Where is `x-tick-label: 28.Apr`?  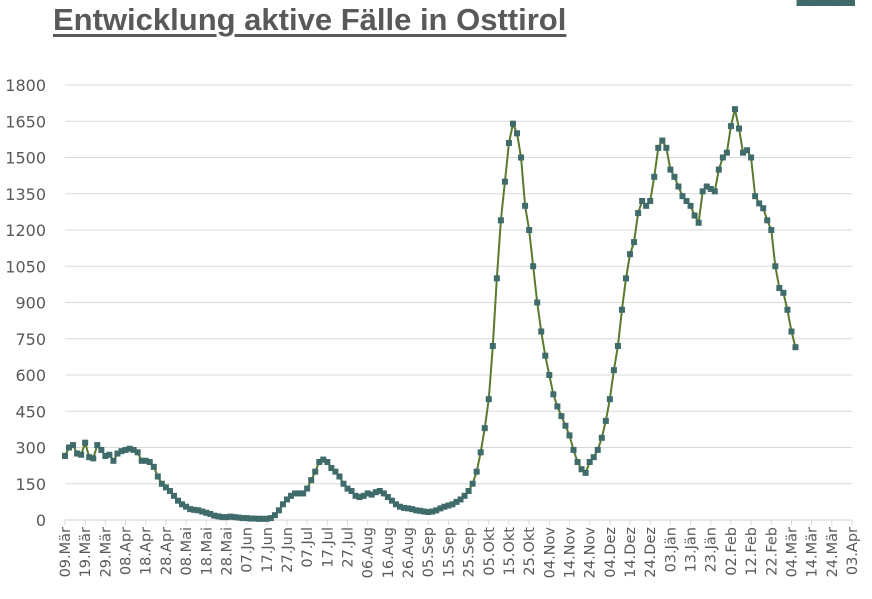 x-tick-label: 28.Apr is located at coordinates (167, 551).